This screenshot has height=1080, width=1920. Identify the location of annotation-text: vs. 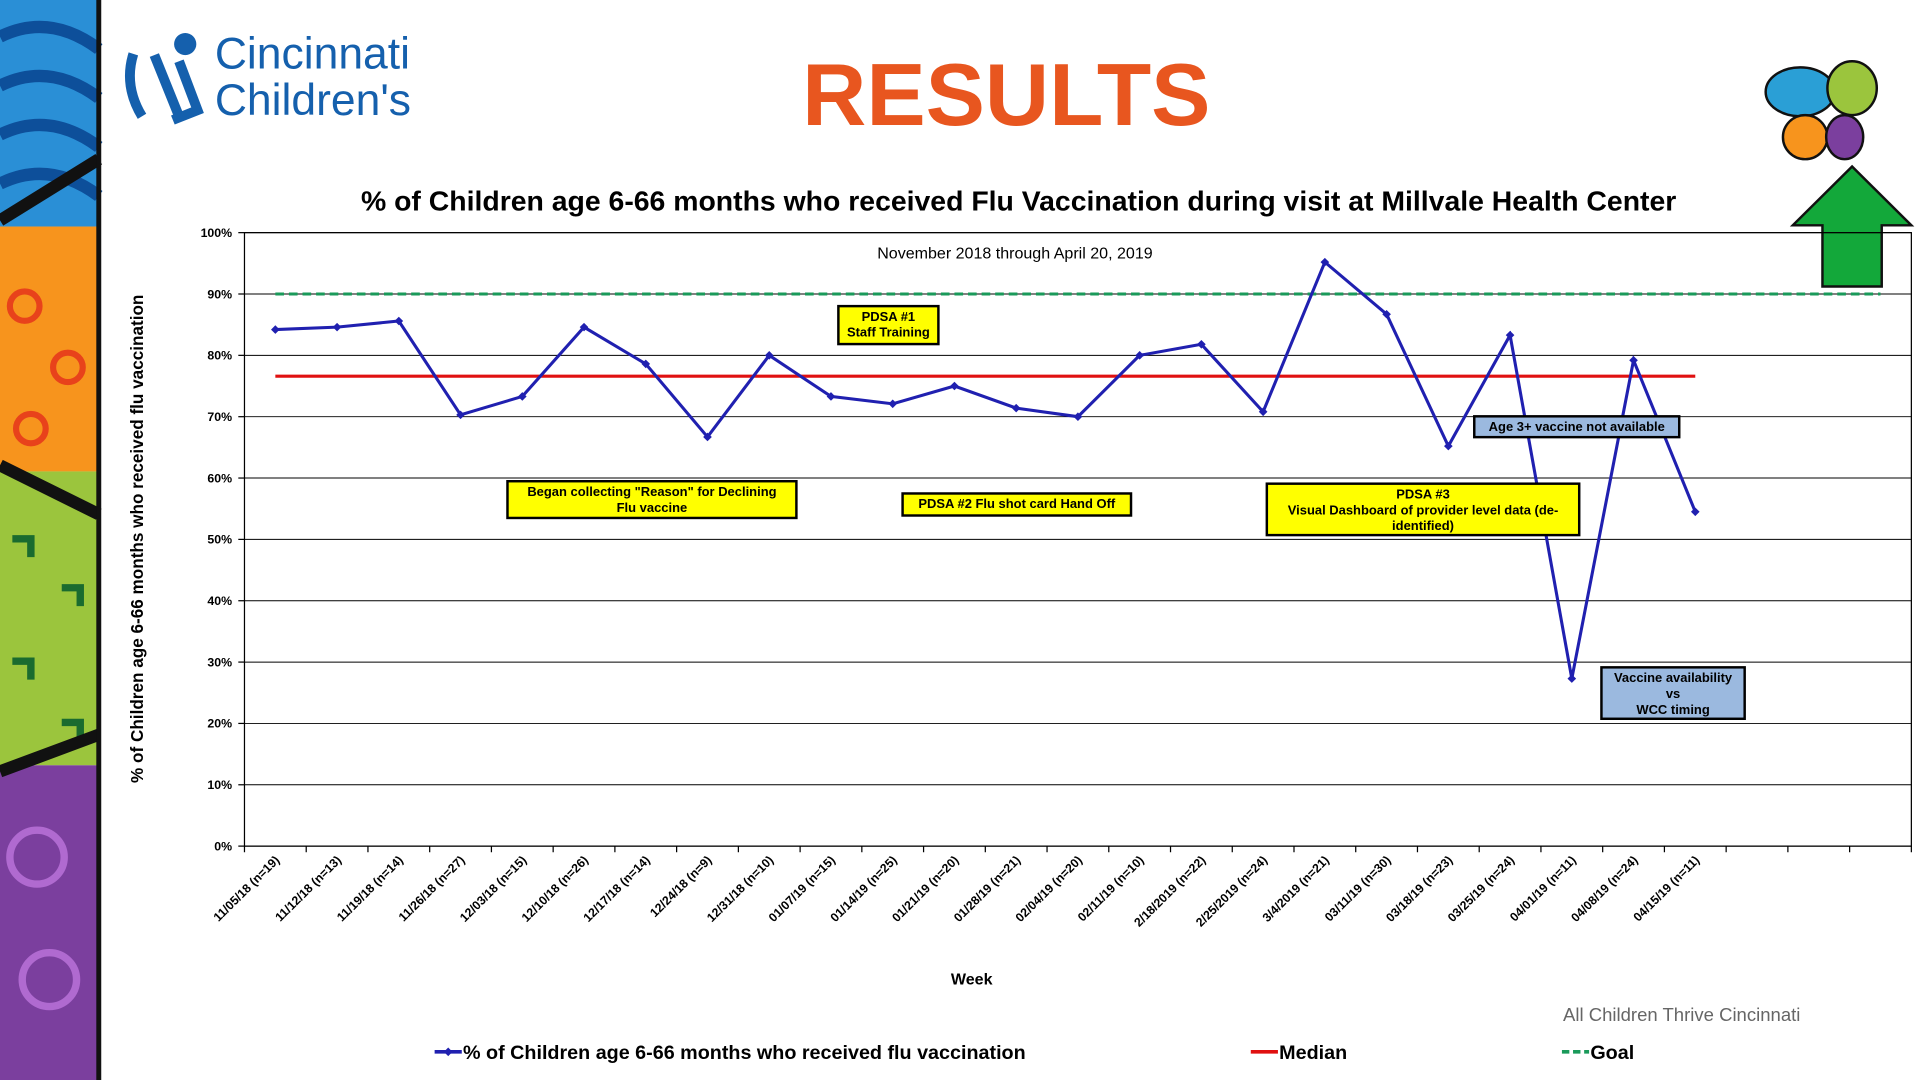
(1673, 693).